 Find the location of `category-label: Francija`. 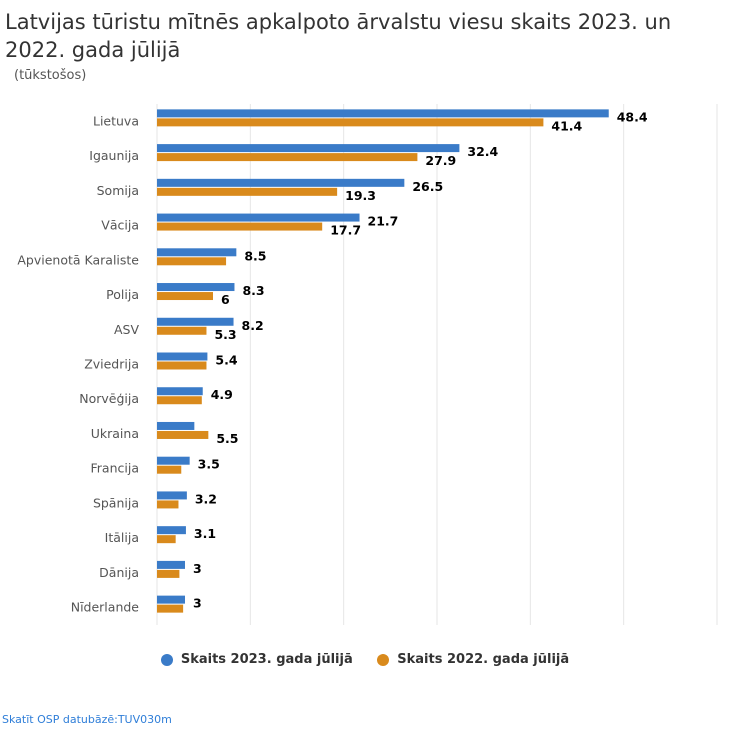

category-label: Francija is located at coordinates (115, 468).